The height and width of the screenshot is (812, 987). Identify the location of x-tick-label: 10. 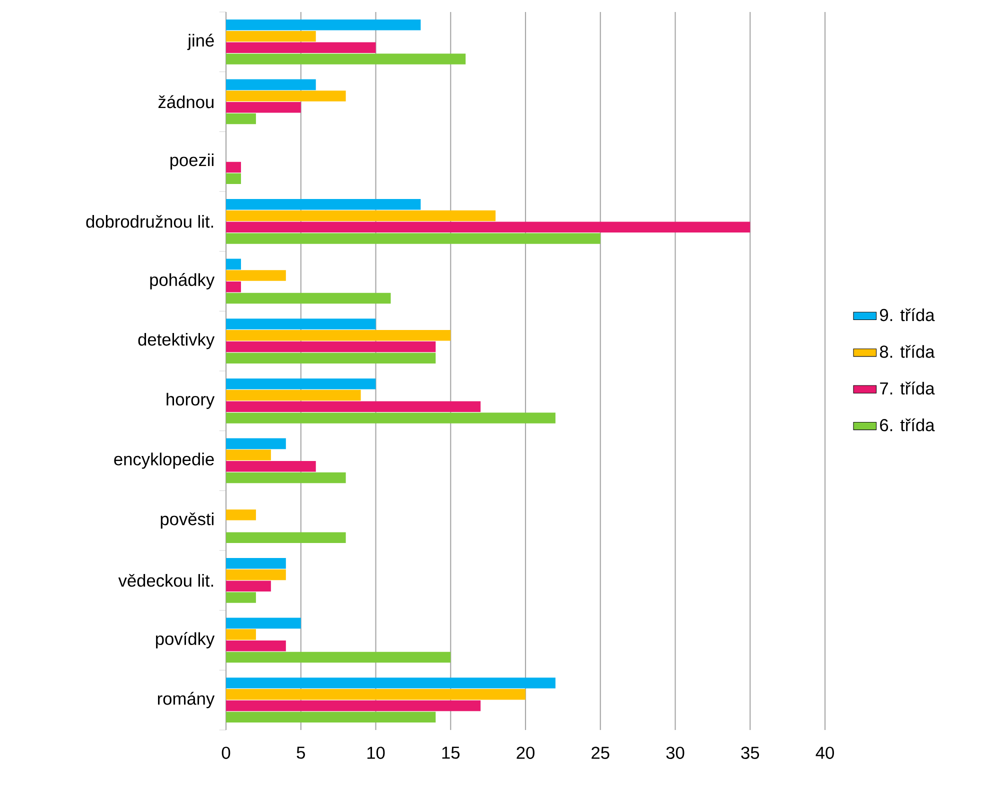
(376, 752).